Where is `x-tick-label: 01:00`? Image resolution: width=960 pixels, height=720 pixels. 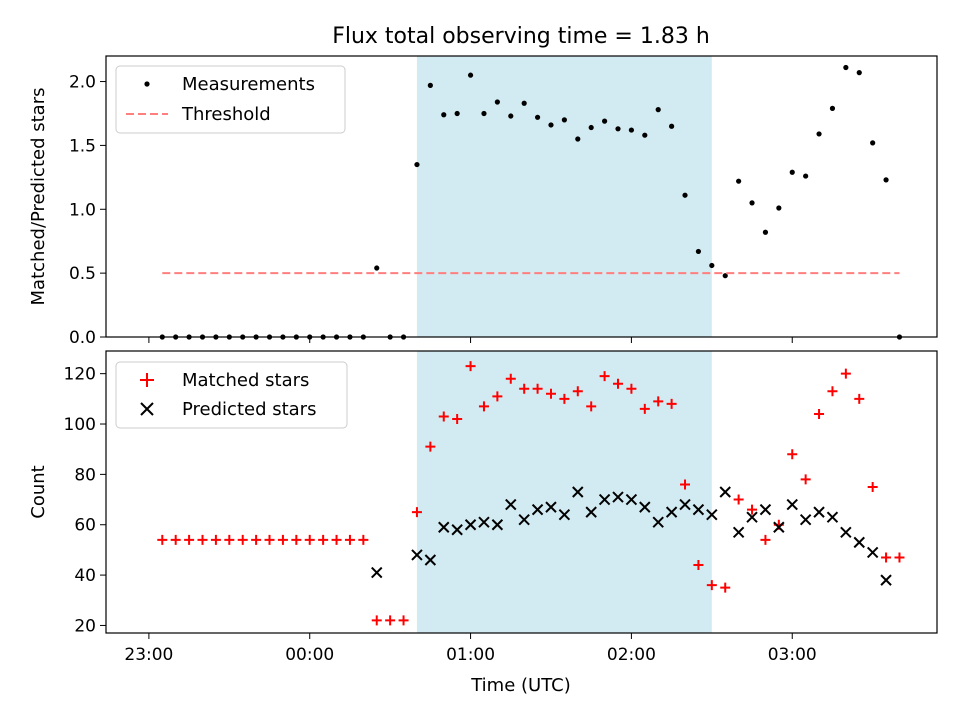 x-tick-label: 01:00 is located at coordinates (470, 655).